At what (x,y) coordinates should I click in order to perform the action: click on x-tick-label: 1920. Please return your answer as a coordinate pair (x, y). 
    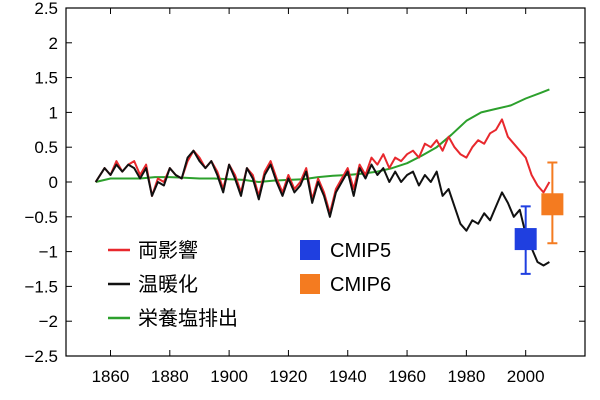
    Looking at the image, I should click on (289, 376).